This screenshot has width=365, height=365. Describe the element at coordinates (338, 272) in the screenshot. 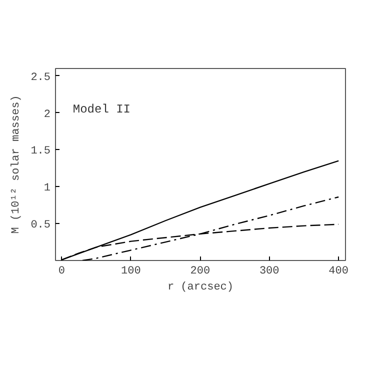

I see `x-tick-label: 400` at that location.